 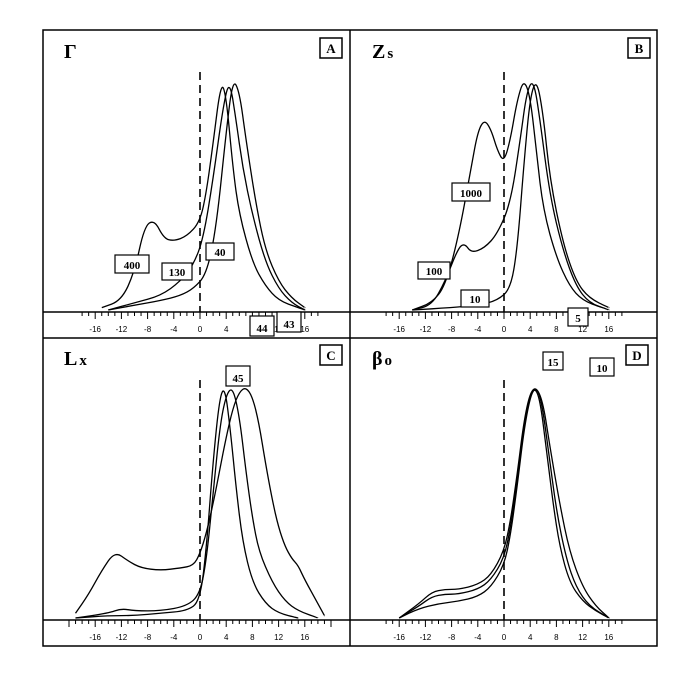 I want to click on series-label: 15, so click(x=554, y=363).